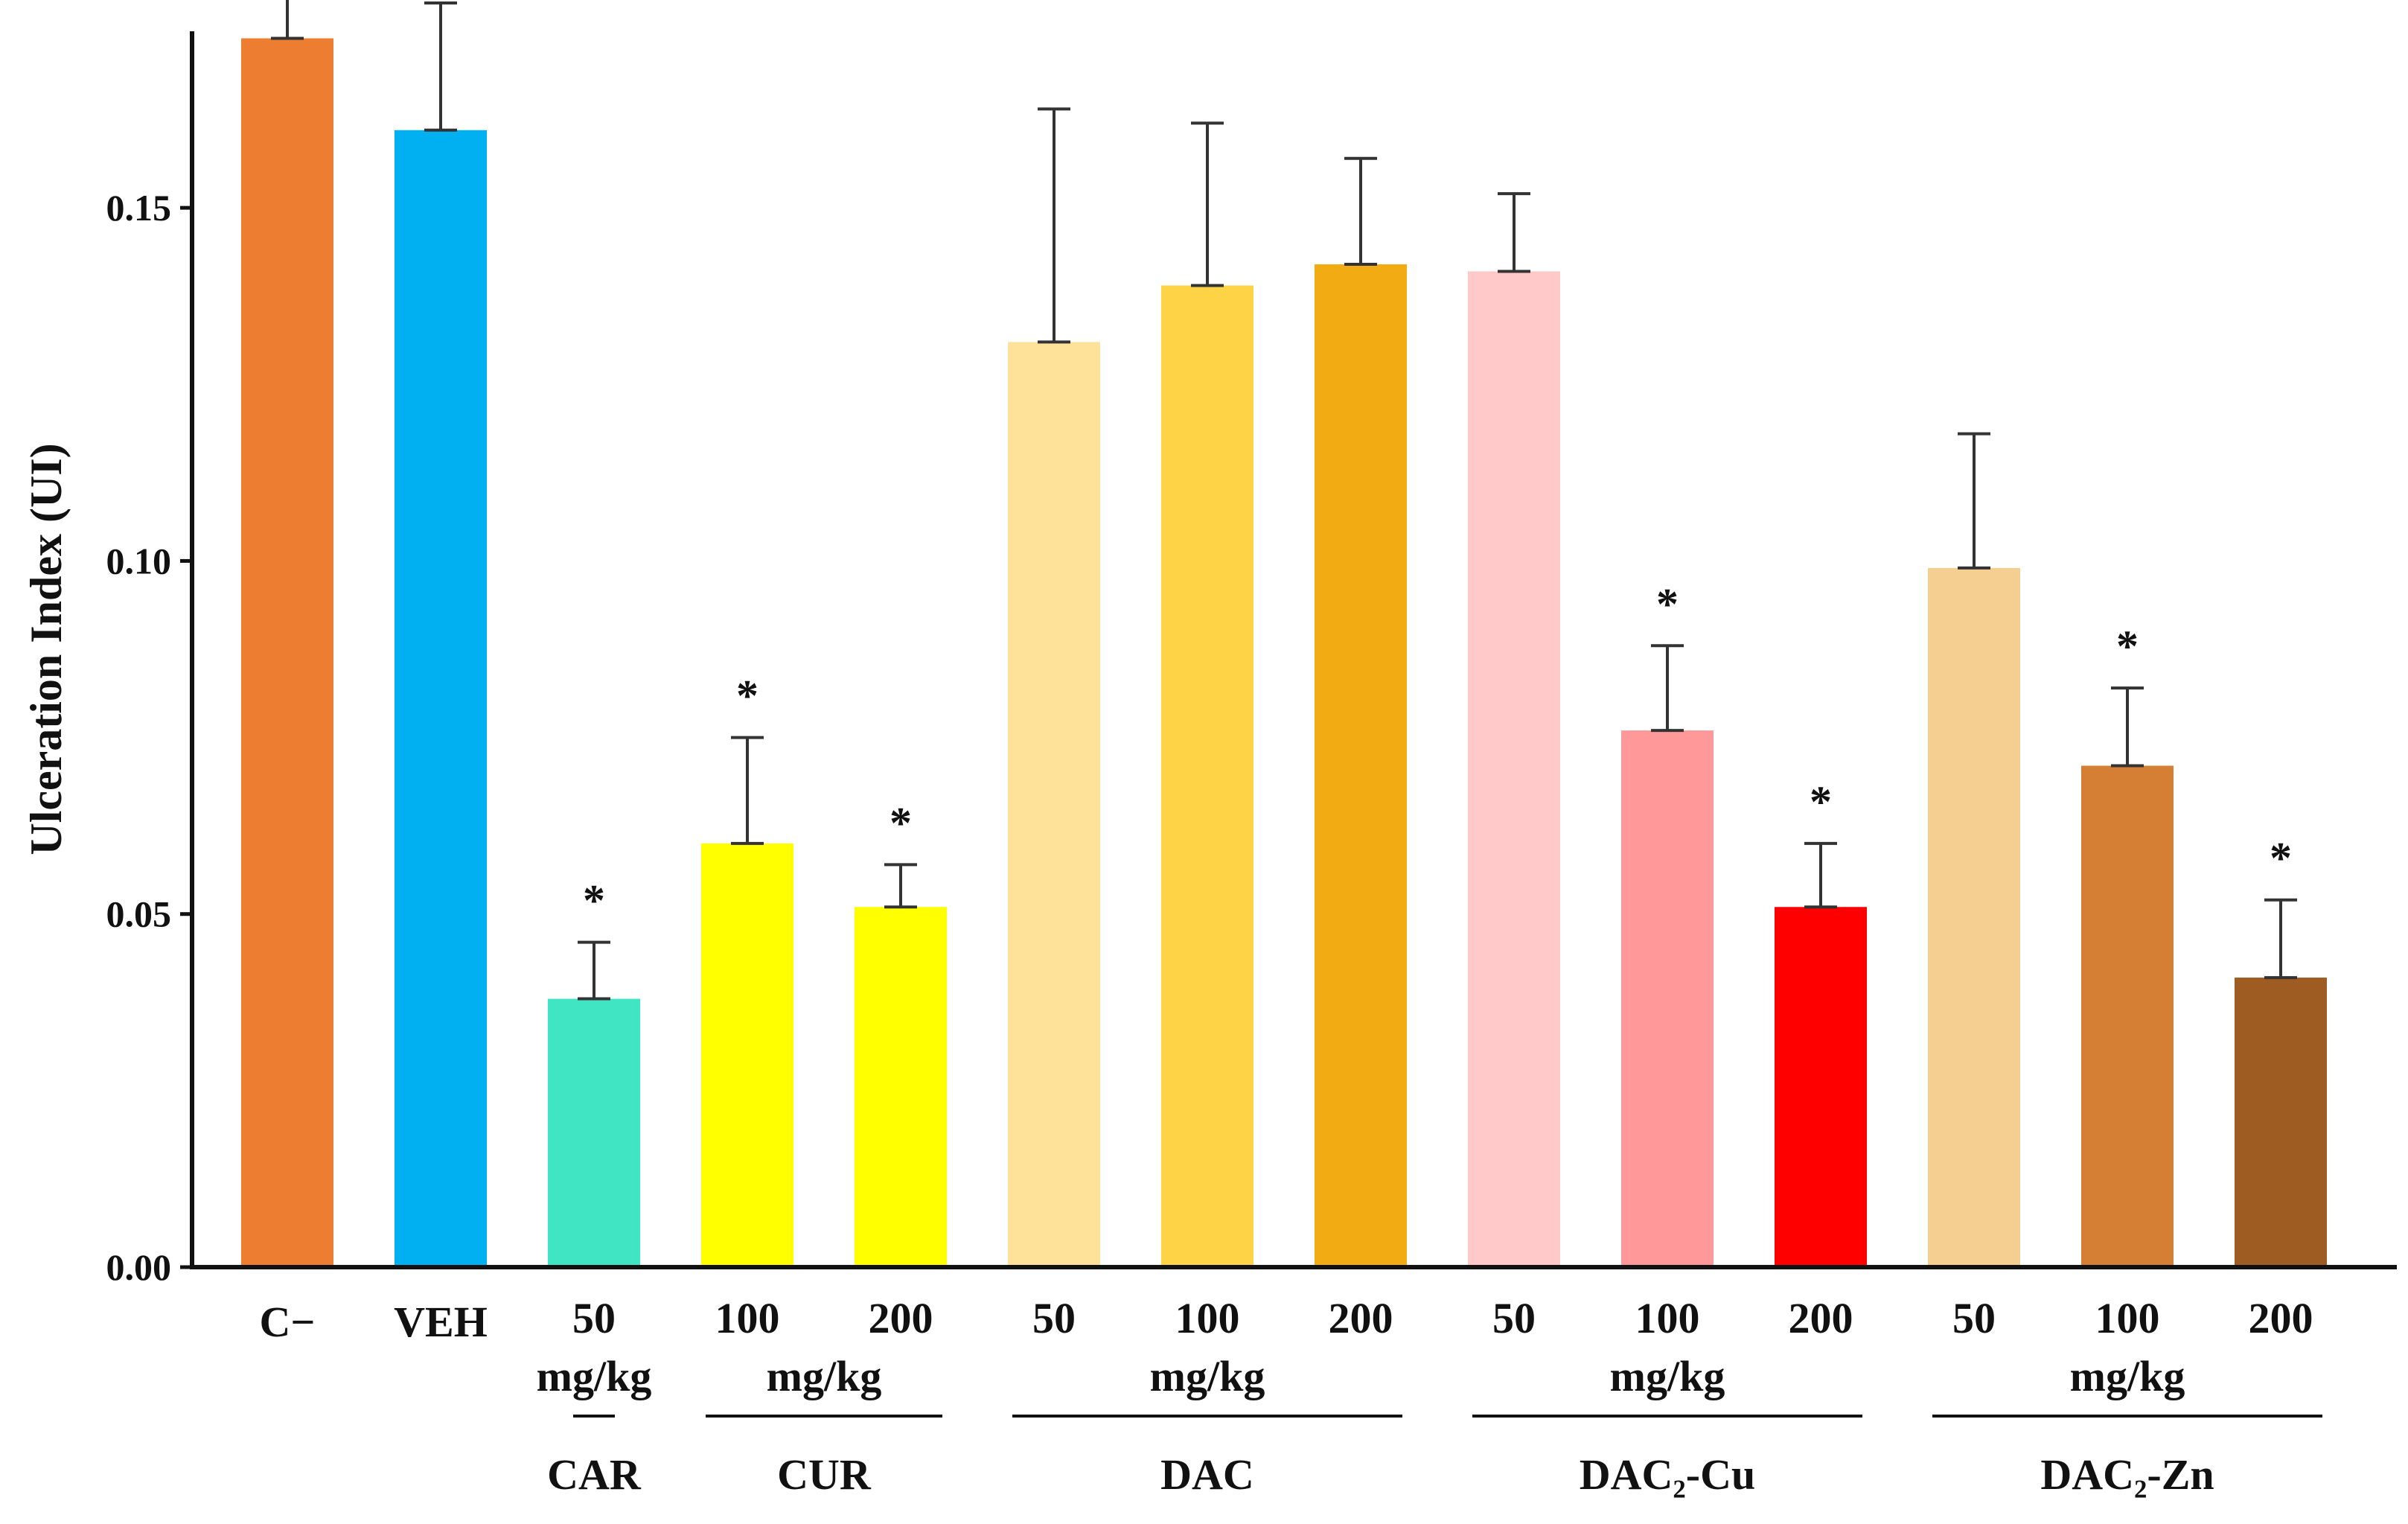  I want to click on y-tick-label: 0.05, so click(139, 914).